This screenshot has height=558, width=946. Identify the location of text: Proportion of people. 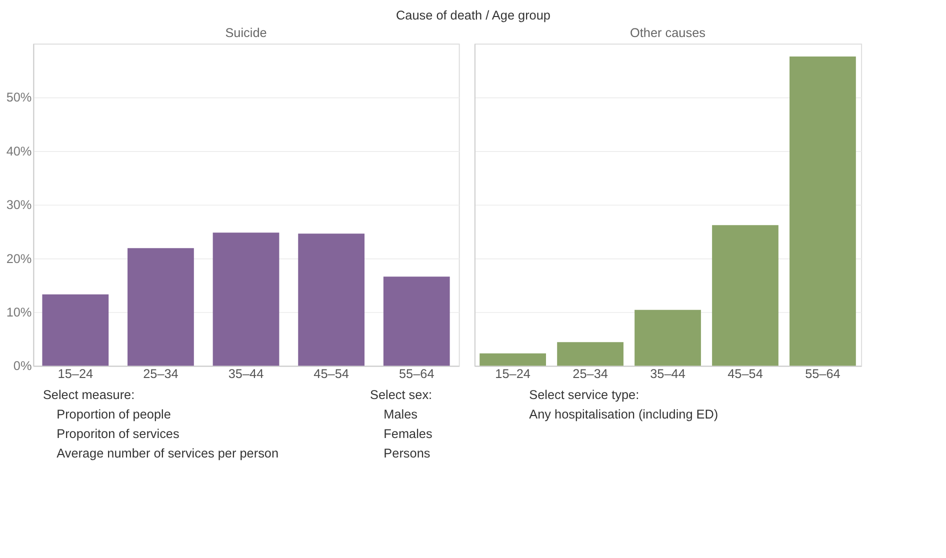
(113, 414).